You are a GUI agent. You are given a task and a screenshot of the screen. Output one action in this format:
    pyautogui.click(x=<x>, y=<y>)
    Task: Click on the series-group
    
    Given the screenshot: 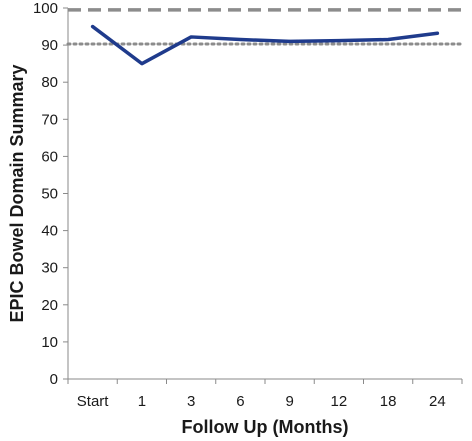 What is the action you would take?
    pyautogui.click(x=265, y=45)
    